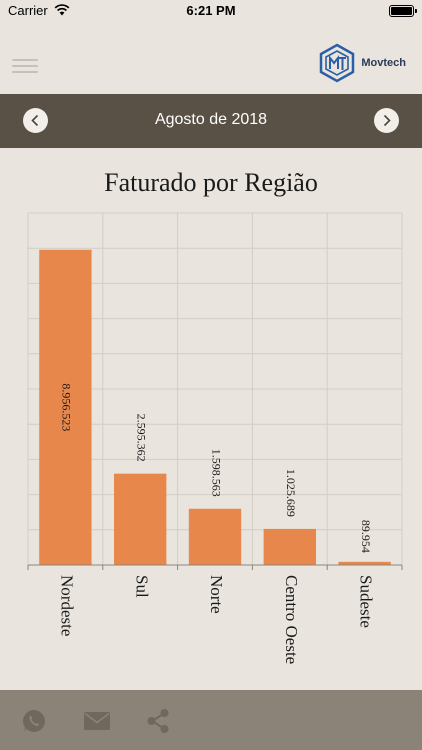  What do you see at coordinates (211, 183) in the screenshot?
I see `chart-title: Faturado por Região` at bounding box center [211, 183].